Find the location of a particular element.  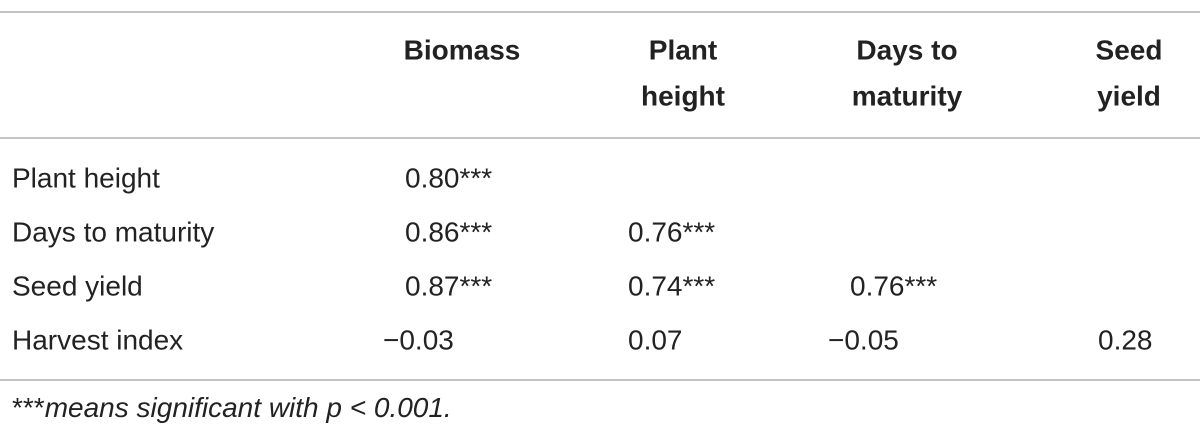

column-header: Seed is located at coordinates (1129, 49).